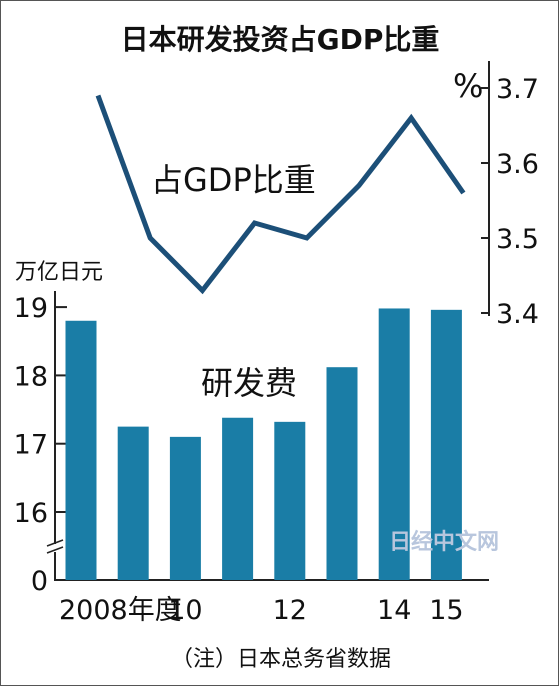  What do you see at coordinates (59, 272) in the screenshot?
I see `left-axis-unit: 万亿日元` at bounding box center [59, 272].